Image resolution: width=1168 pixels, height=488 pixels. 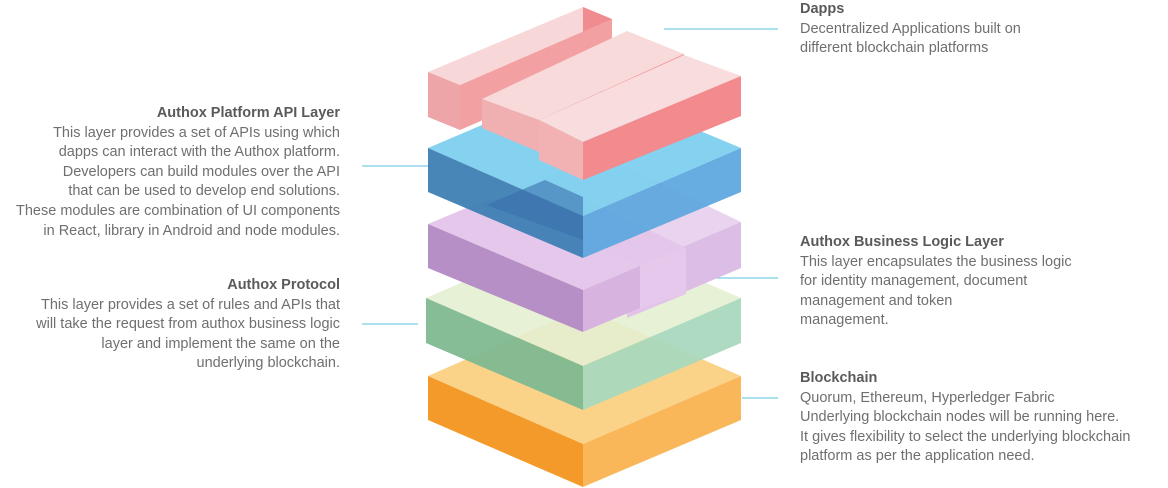 What do you see at coordinates (894, 48) in the screenshot?
I see `dapps-line: different blockchain platforms` at bounding box center [894, 48].